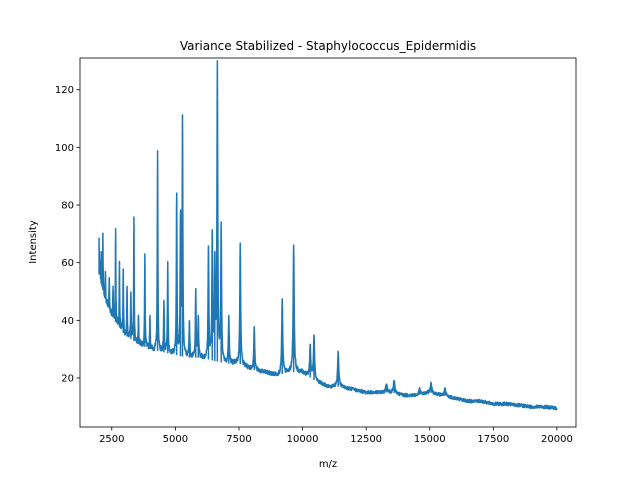  Describe the element at coordinates (33, 242) in the screenshot. I see `y-axis-label: Intensity` at that location.